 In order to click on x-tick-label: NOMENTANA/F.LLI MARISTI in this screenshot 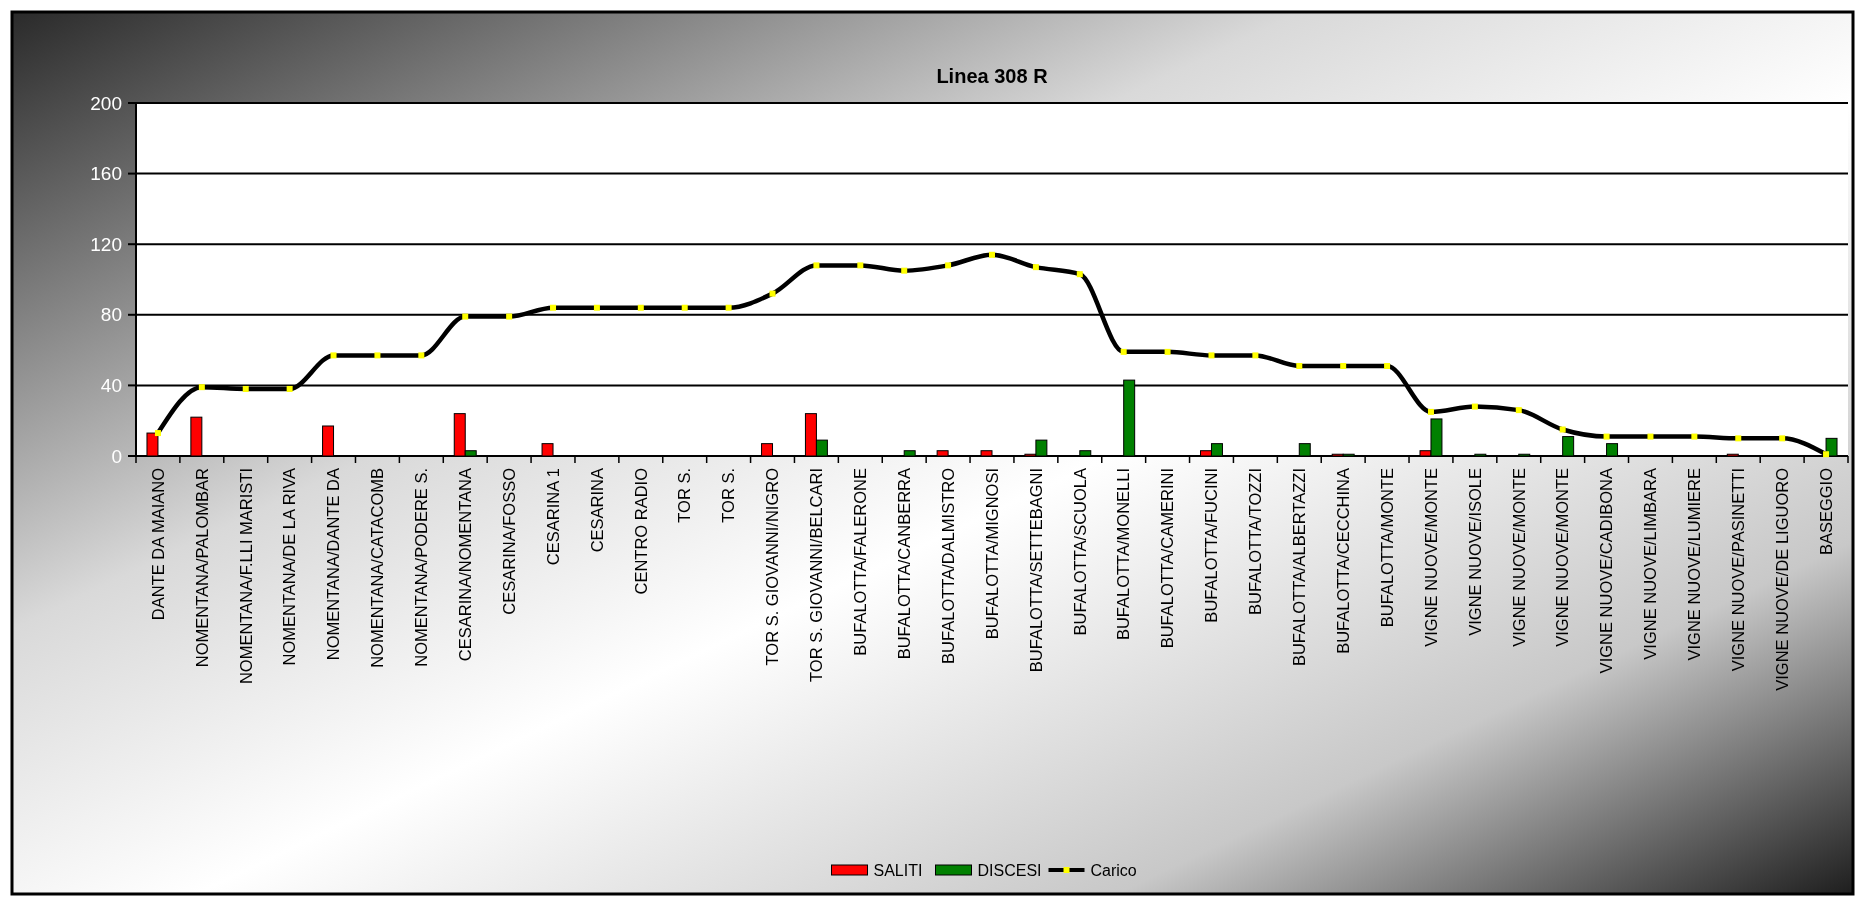, I will do `click(245, 576)`.